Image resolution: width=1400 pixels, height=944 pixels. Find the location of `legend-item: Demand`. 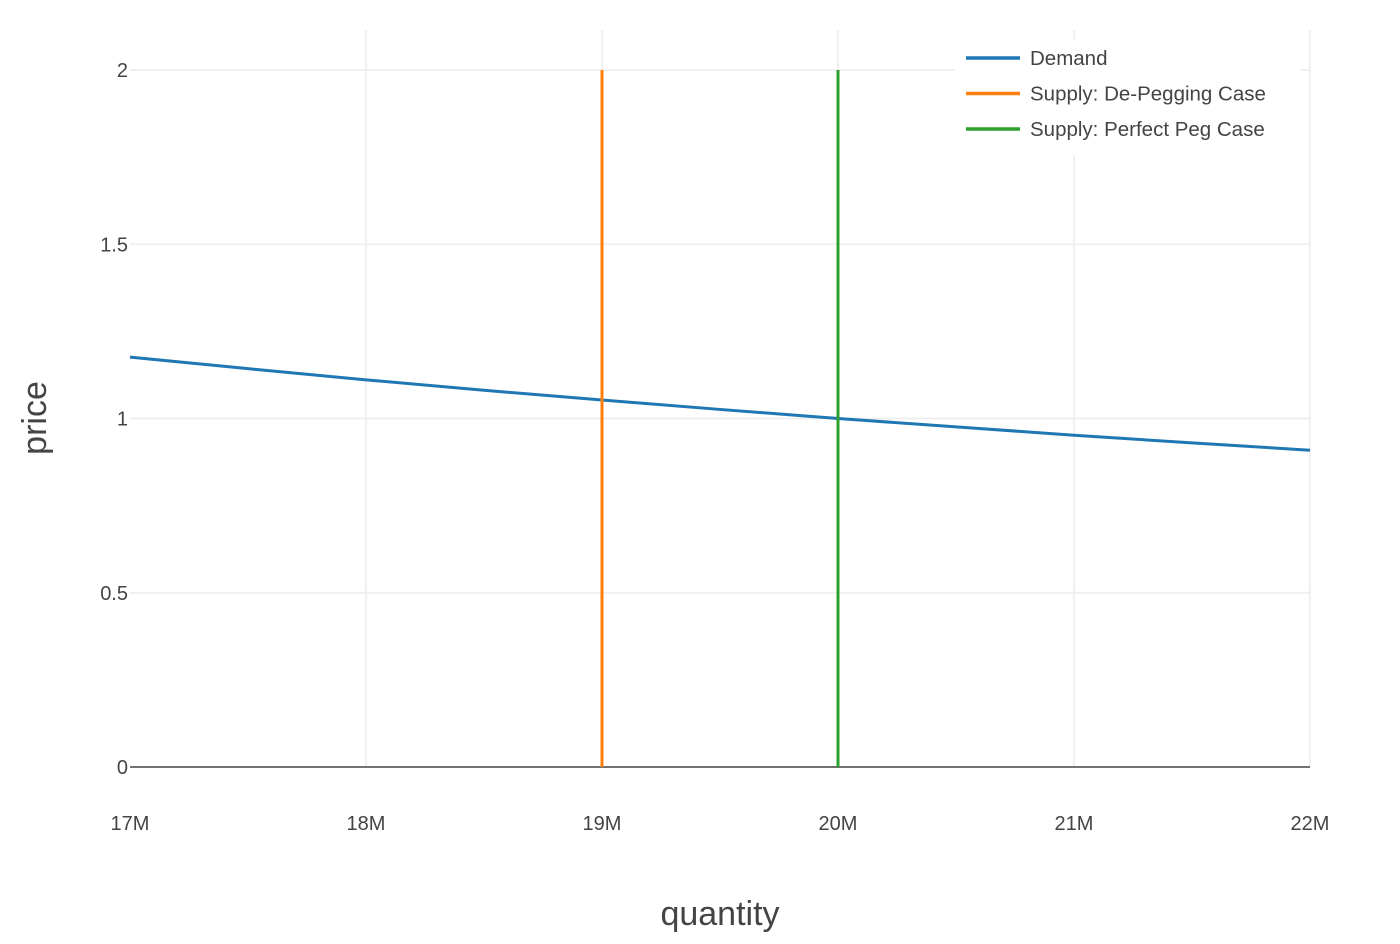

legend-item: Demand is located at coordinates (1037, 58).